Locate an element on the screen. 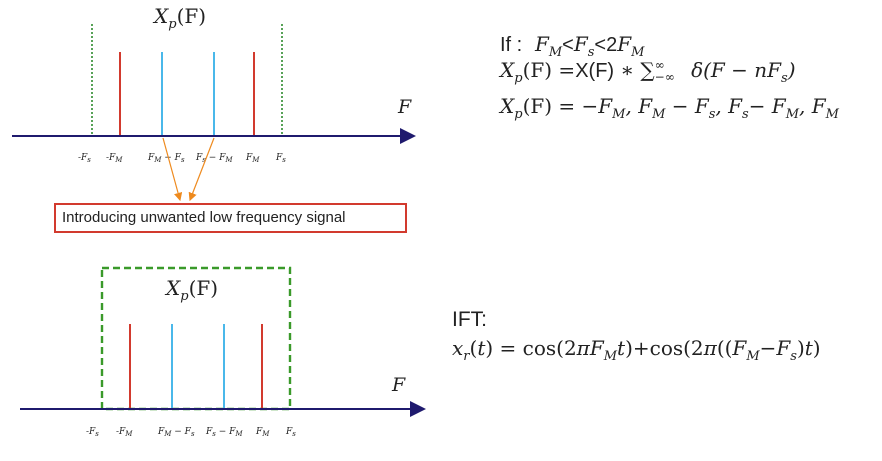  top-tick-fs-fm: Fs − FM is located at coordinates (214, 158).